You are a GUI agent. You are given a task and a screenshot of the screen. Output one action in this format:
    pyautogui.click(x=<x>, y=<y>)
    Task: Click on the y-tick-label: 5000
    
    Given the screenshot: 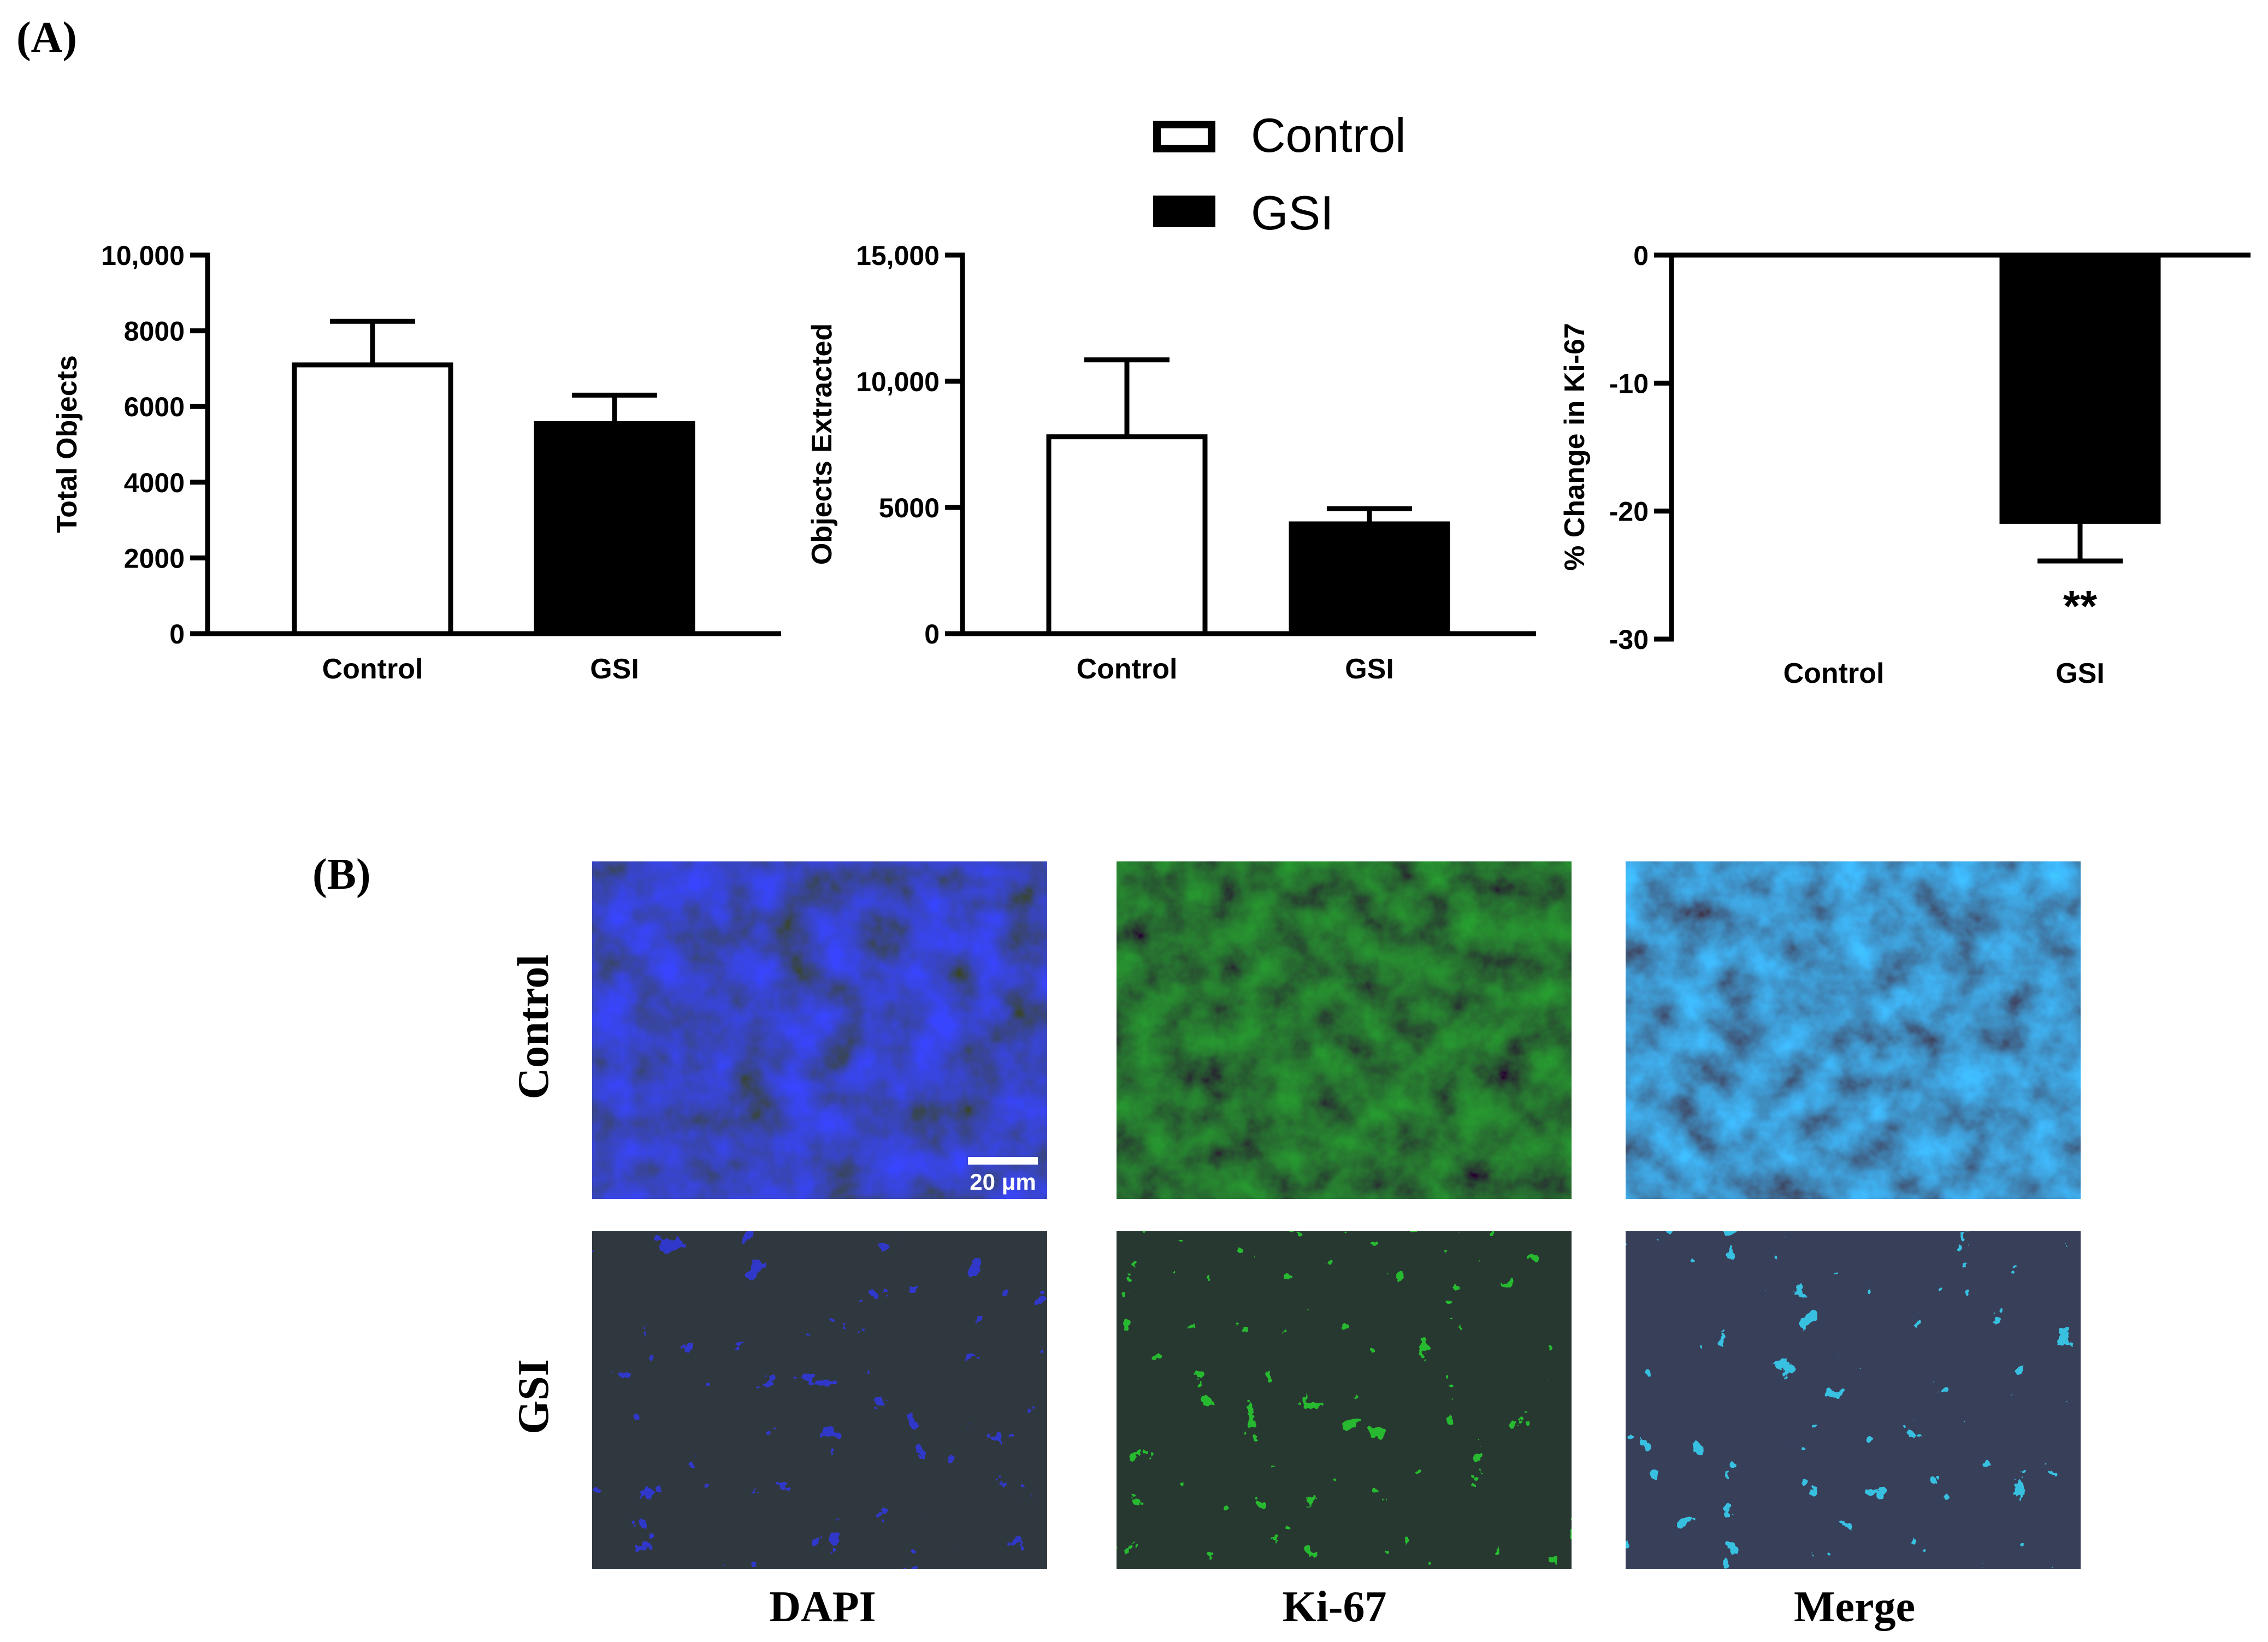 What is the action you would take?
    pyautogui.click(x=909, y=508)
    